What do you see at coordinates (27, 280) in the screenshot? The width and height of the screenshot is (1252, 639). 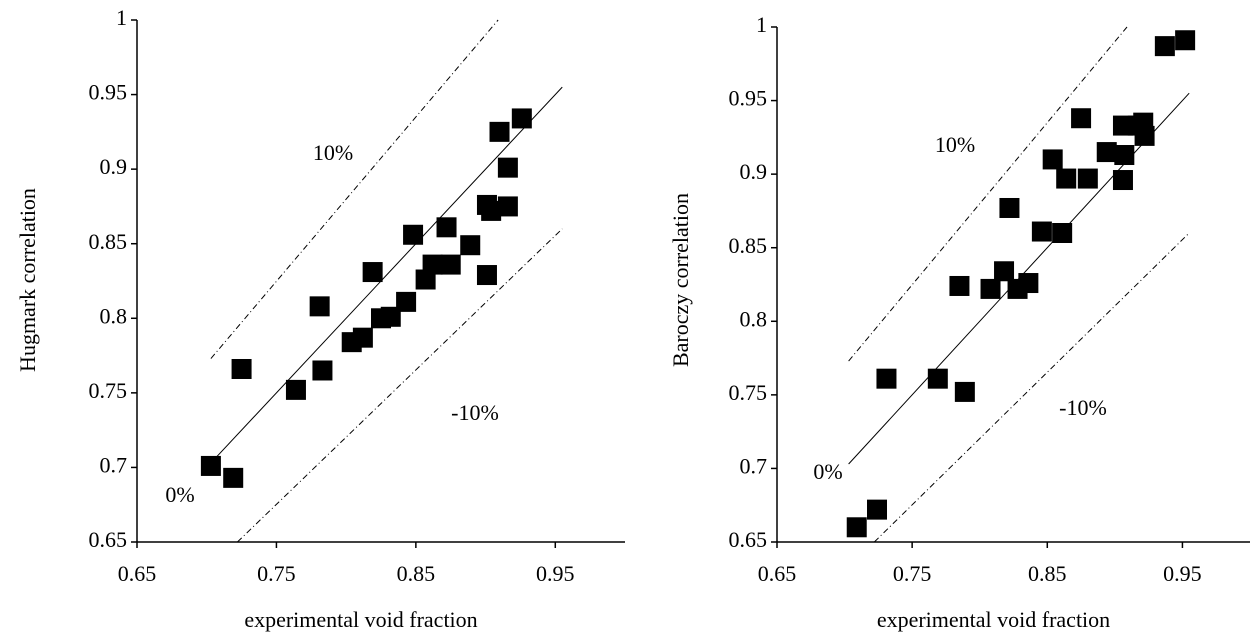 I see `y-axis-label: Hugmark correlation` at bounding box center [27, 280].